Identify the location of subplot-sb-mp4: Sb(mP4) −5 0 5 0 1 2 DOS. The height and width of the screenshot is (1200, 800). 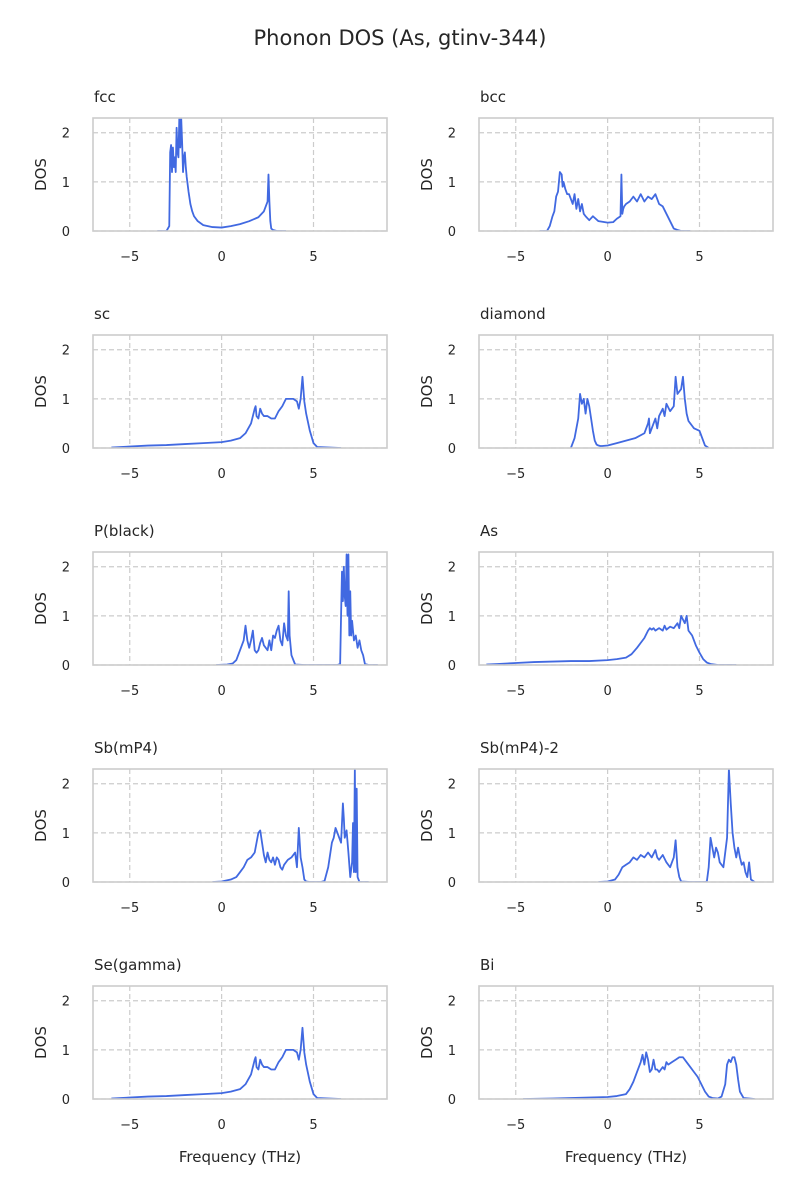
(210, 827).